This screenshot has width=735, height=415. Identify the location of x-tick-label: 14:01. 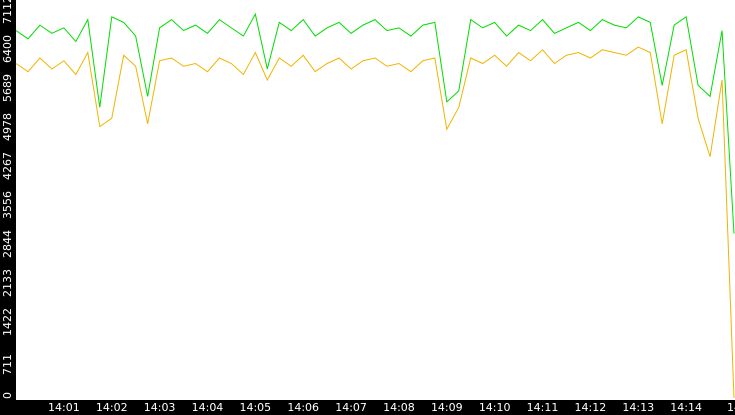
(64, 407).